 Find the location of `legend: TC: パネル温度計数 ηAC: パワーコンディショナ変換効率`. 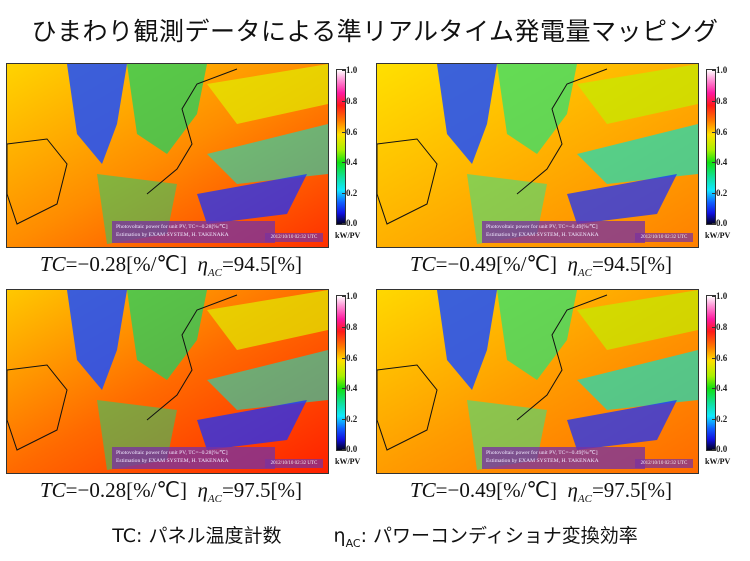

legend: TC: パネル温度計数 ηAC: パワーコンディショナ変換効率 is located at coordinates (375, 535).